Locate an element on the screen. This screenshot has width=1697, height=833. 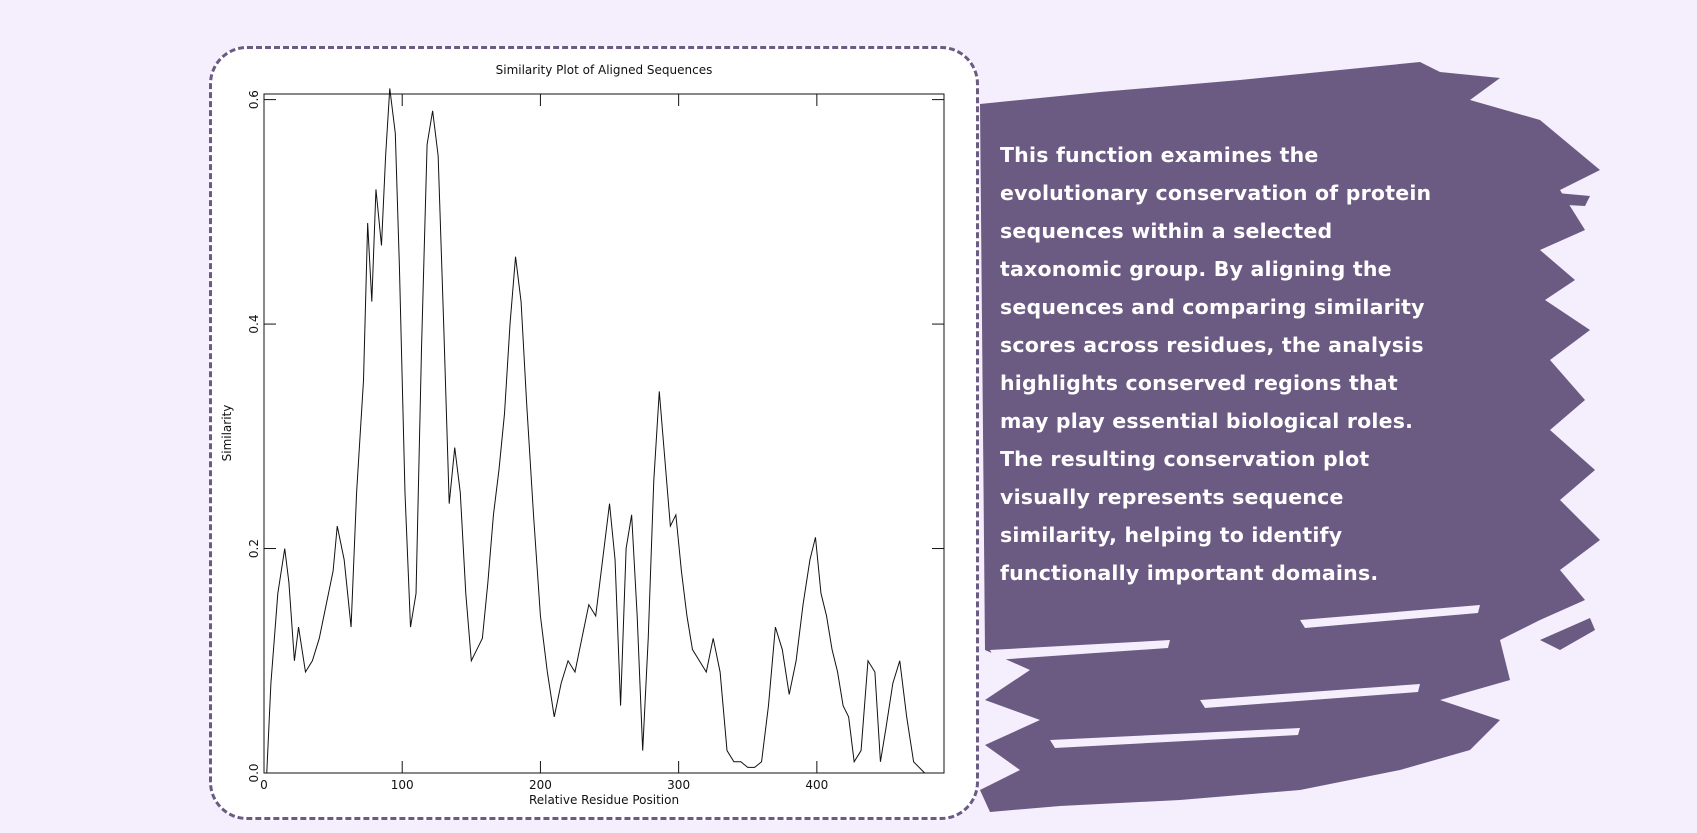
description-line: This function examines the is located at coordinates (1159, 155).